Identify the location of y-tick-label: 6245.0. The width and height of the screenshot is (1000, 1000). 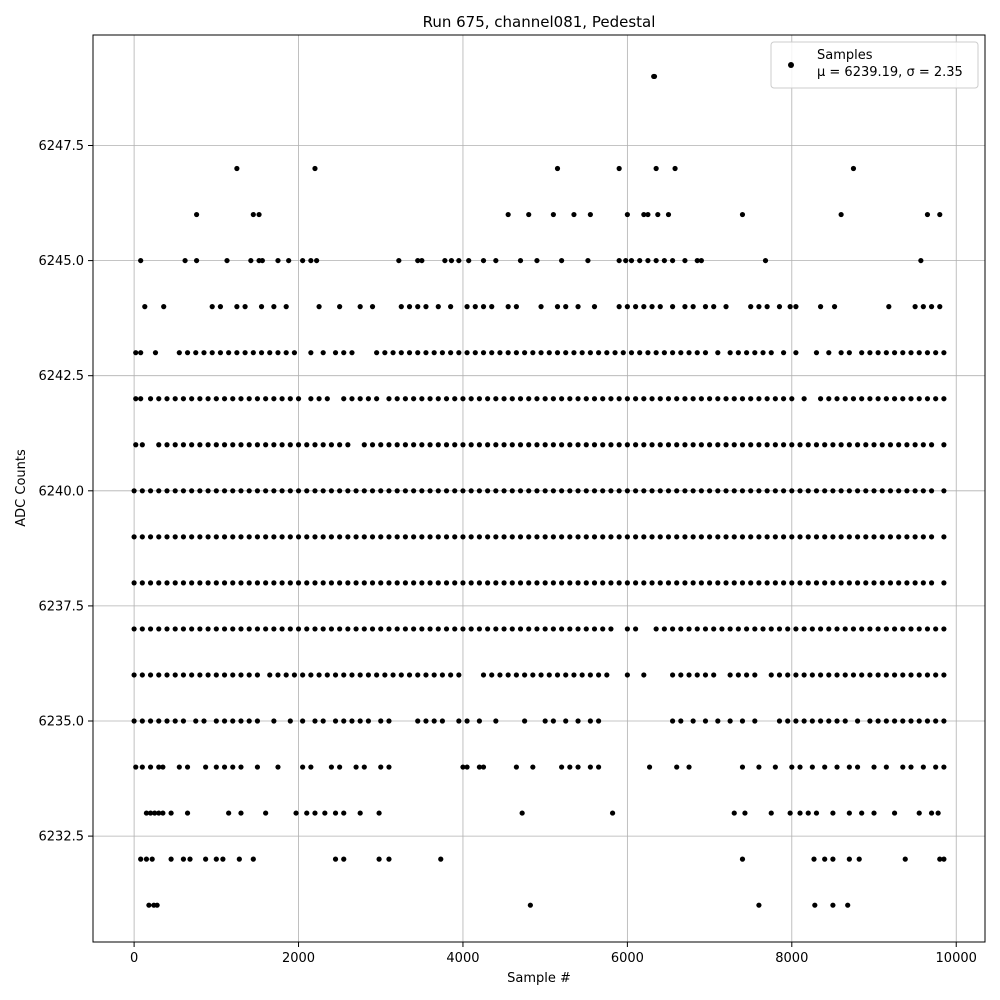
(62, 261).